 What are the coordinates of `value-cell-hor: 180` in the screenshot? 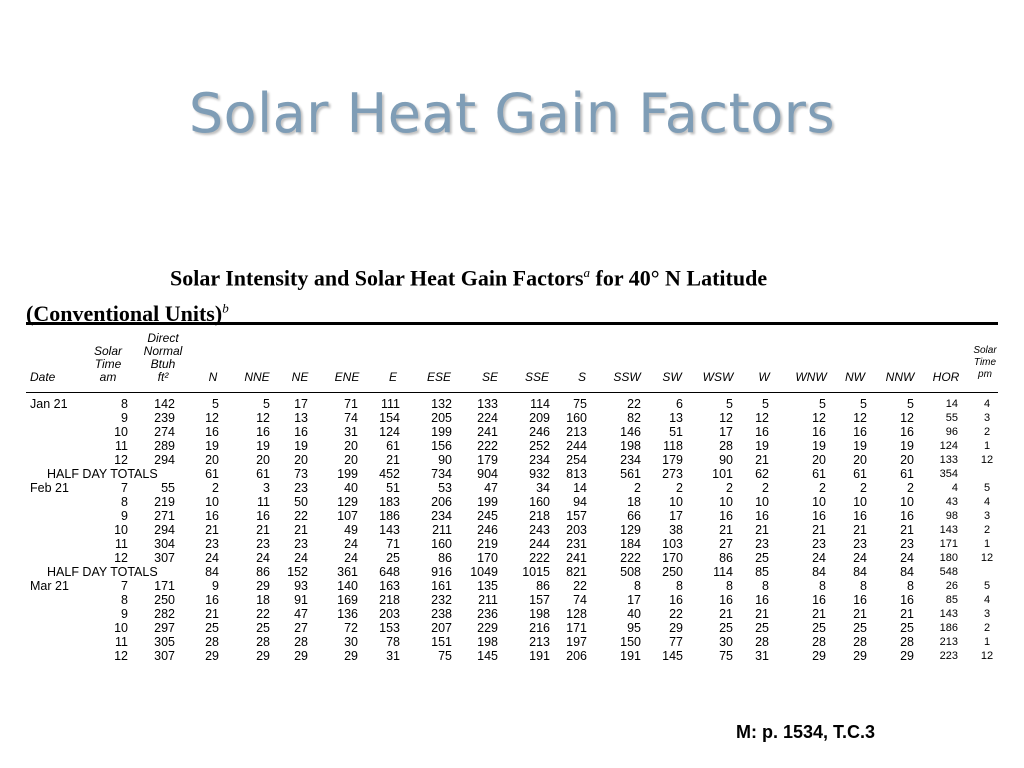 It's located at (948, 558).